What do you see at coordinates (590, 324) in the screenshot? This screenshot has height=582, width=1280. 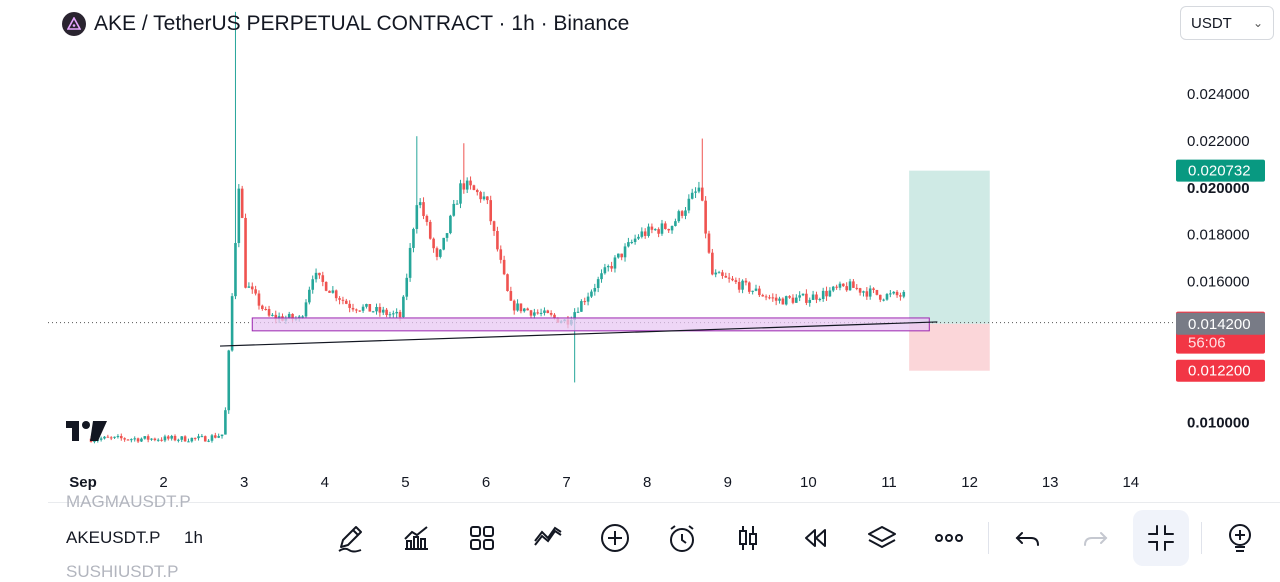 I see `support-zone` at bounding box center [590, 324].